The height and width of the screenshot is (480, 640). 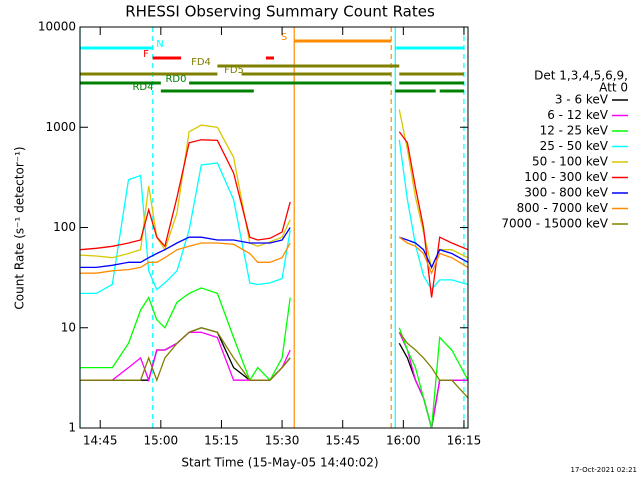 I want to click on annotation-label: S, so click(x=284, y=37).